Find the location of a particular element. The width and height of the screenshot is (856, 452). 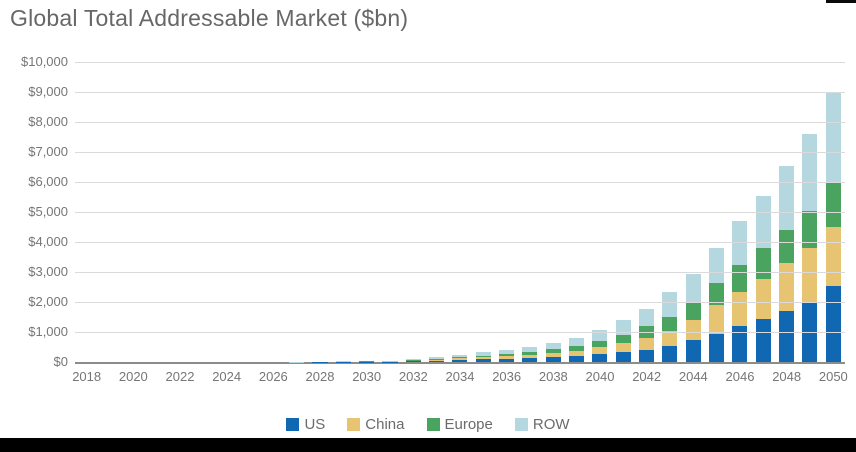

segment-china-2033 is located at coordinates (437, 360).